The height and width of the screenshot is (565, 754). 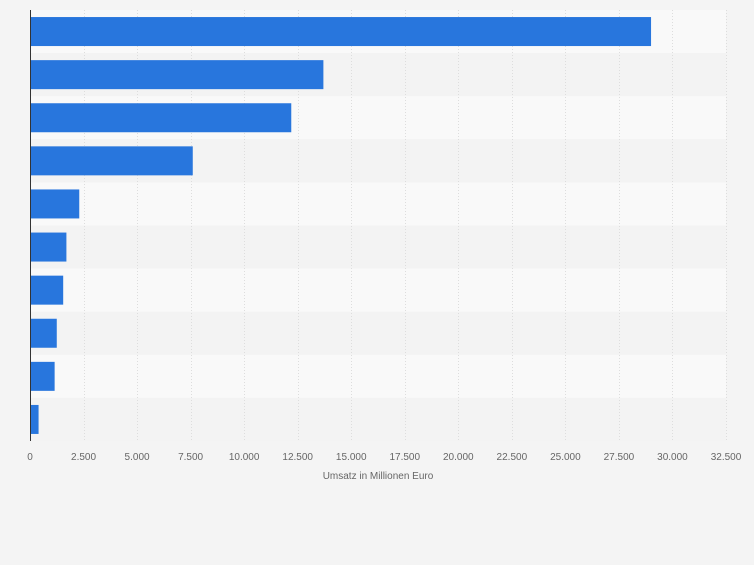 I want to click on x-tick-label: 30.000, so click(x=672, y=457).